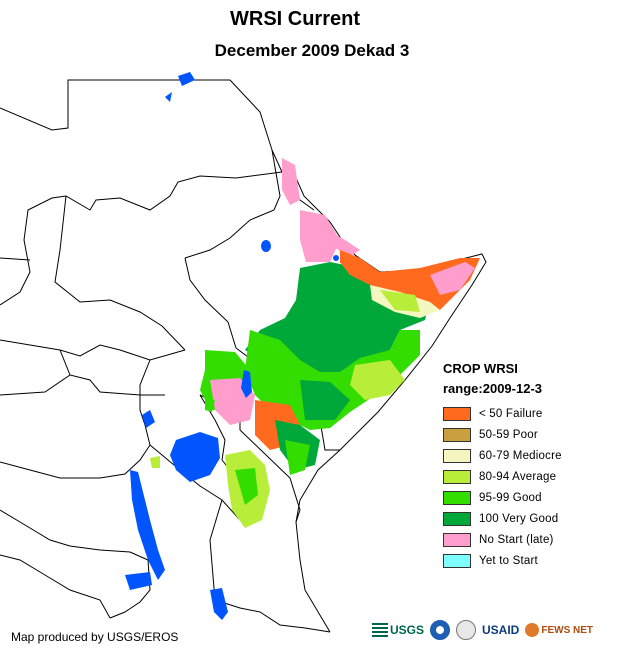 This screenshot has height=648, width=624. I want to click on legend-item: < 50 Failure, so click(533, 413).